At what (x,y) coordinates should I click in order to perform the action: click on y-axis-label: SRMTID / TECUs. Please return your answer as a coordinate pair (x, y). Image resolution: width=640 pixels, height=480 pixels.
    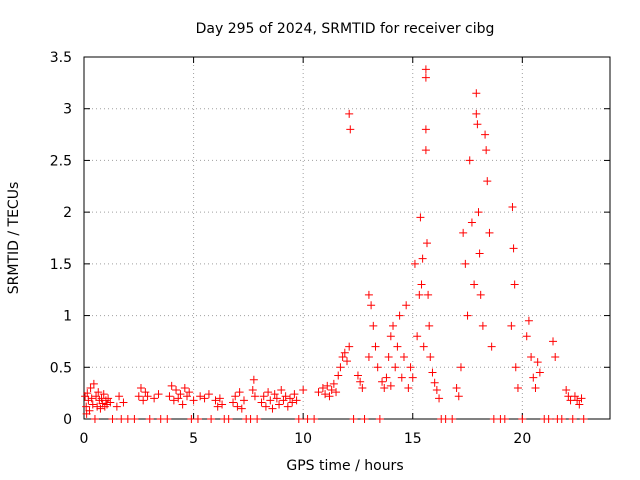
    Looking at the image, I should click on (14, 238).